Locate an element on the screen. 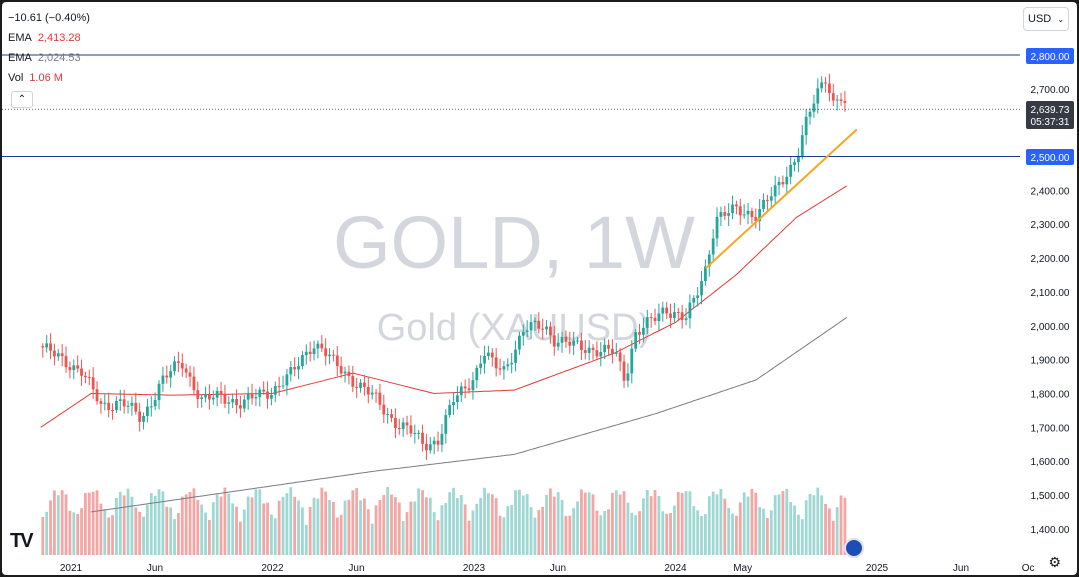 This screenshot has width=1079, height=577. legend-vol-row: Vol 1.06 M is located at coordinates (49, 78).